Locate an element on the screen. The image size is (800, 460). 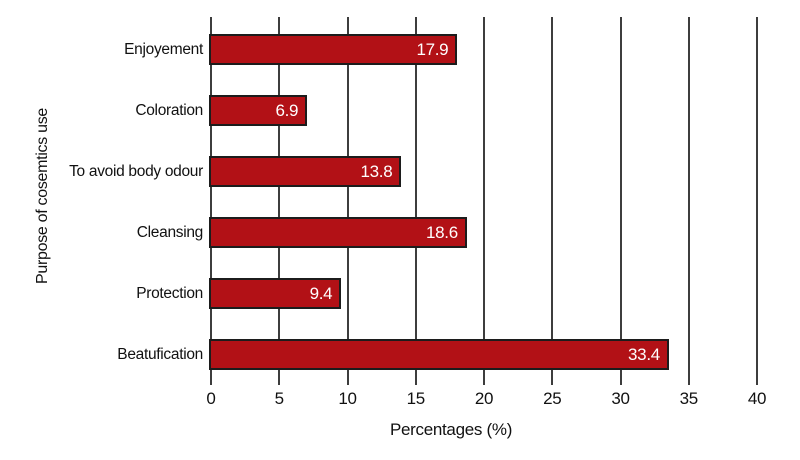
bar-value-label: 9.4 is located at coordinates (321, 293).